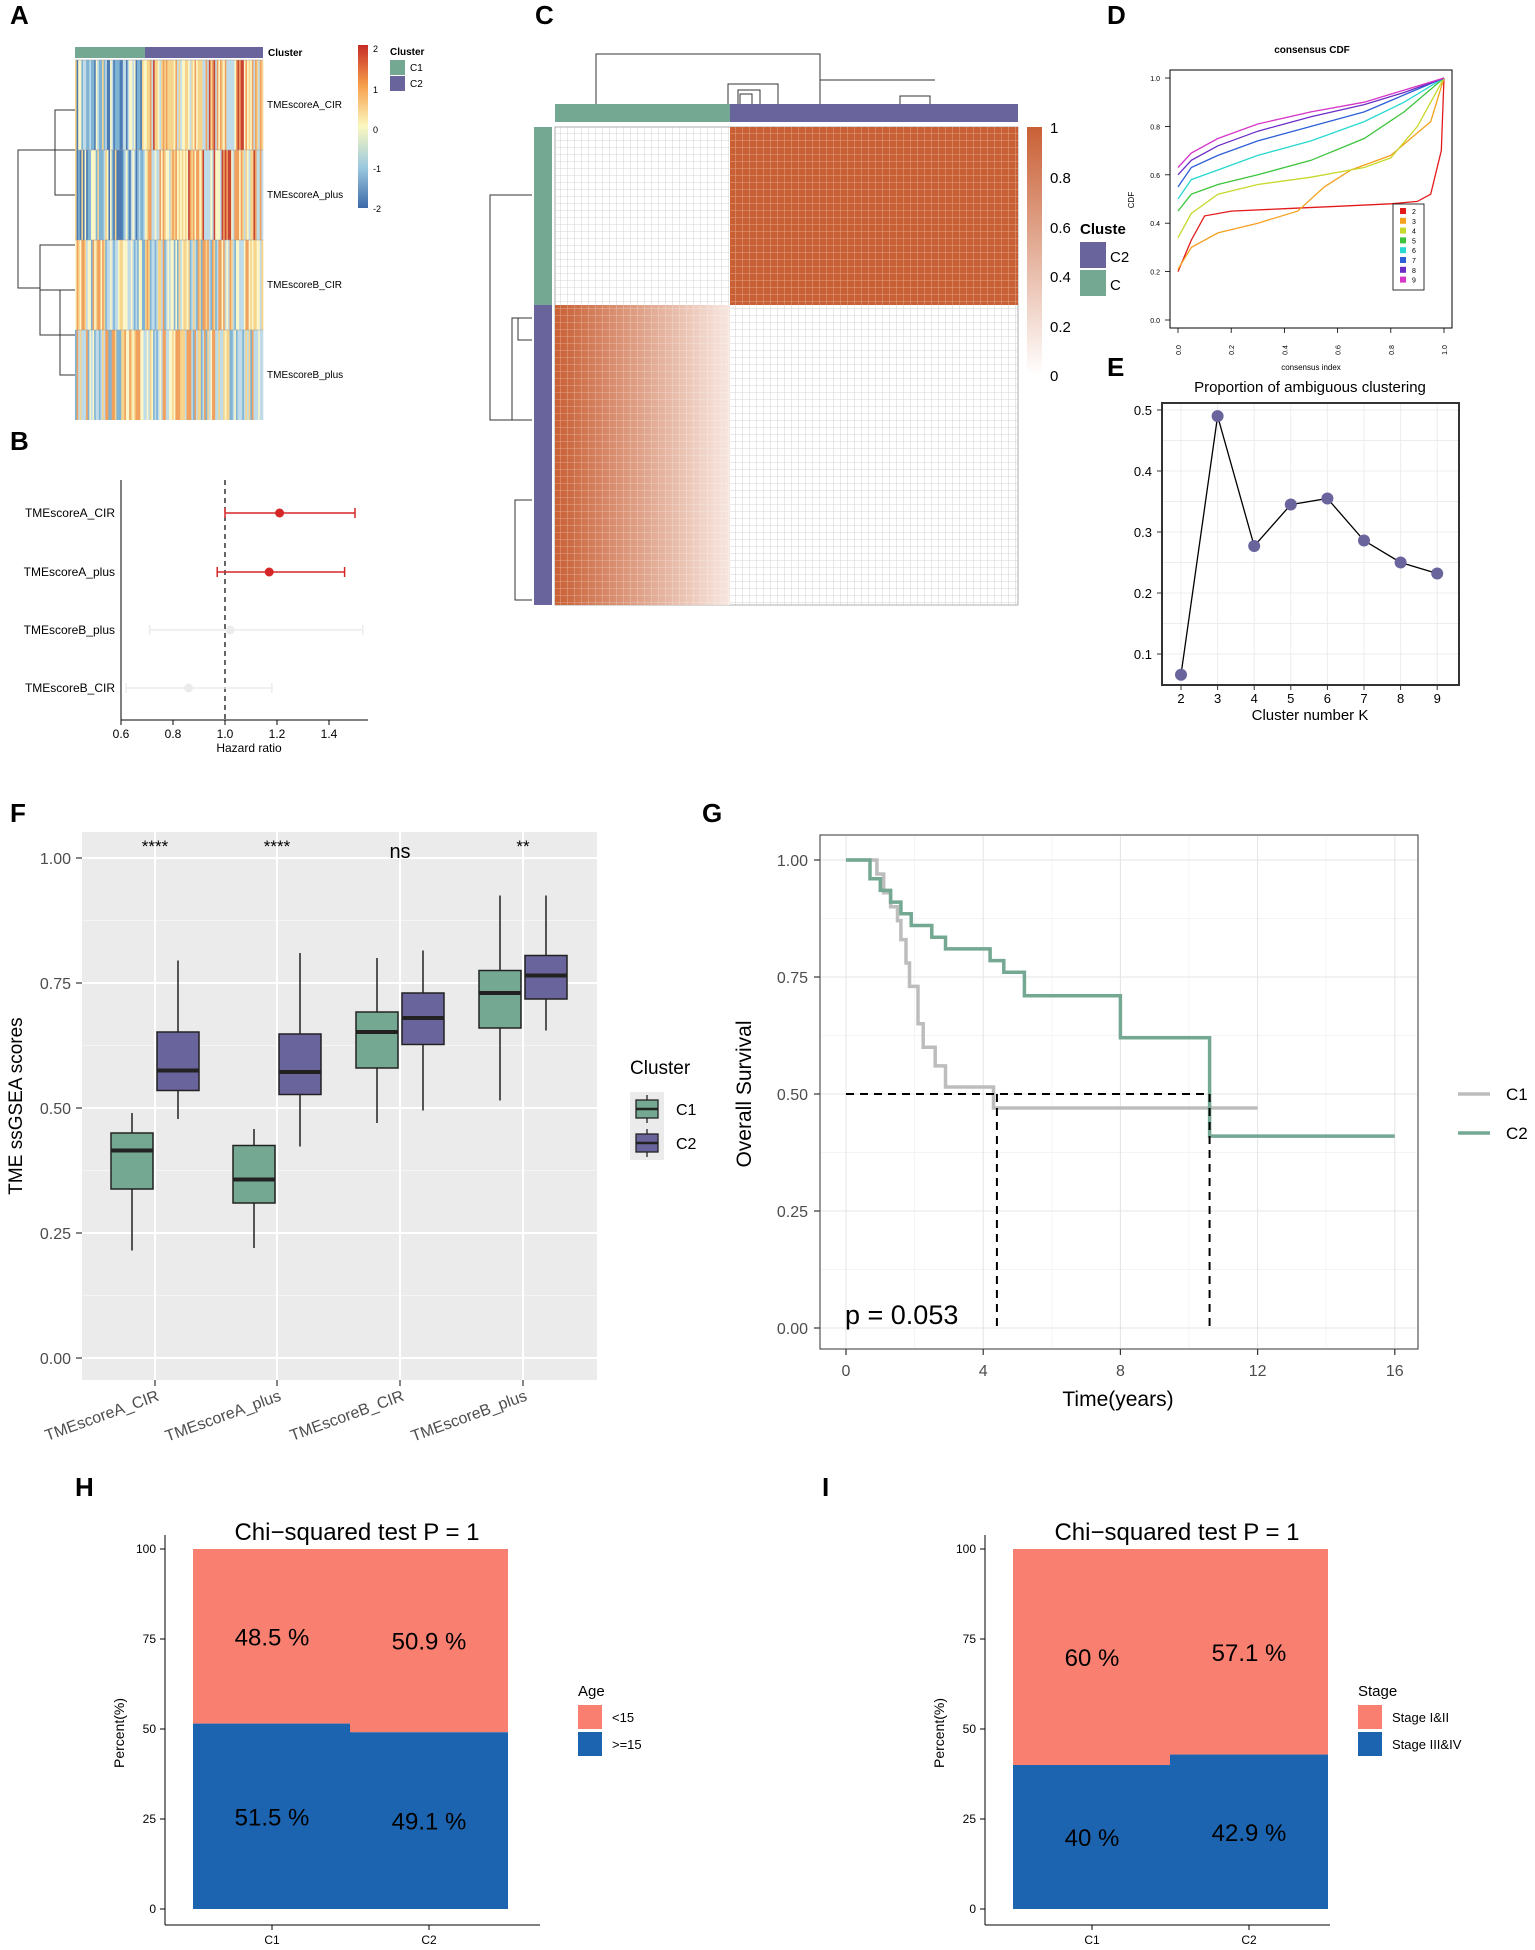 The width and height of the screenshot is (1535, 1950). Describe the element at coordinates (377, 1040) in the screenshot. I see `boxplot-box` at that location.